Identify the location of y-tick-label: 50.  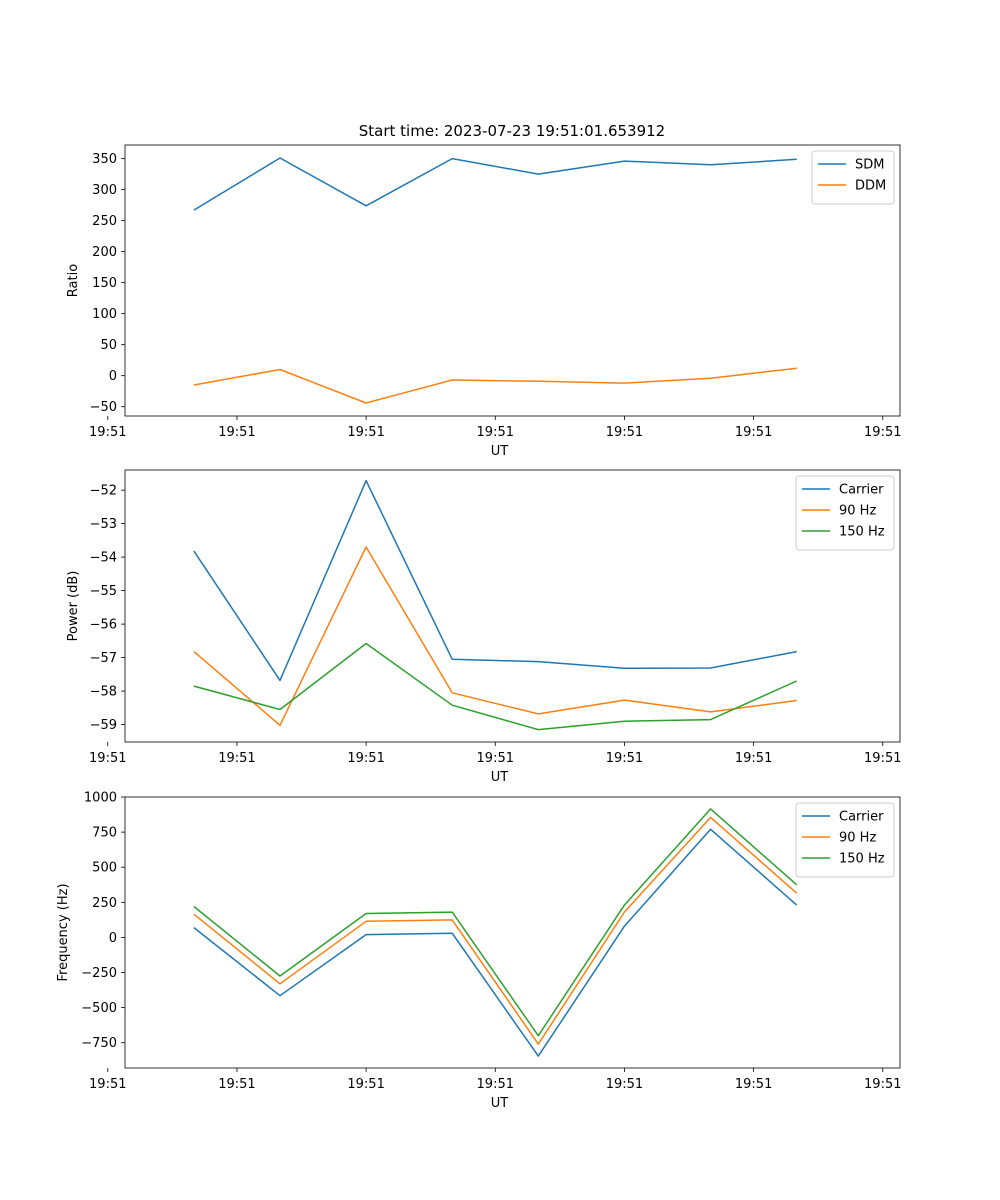
(108, 345).